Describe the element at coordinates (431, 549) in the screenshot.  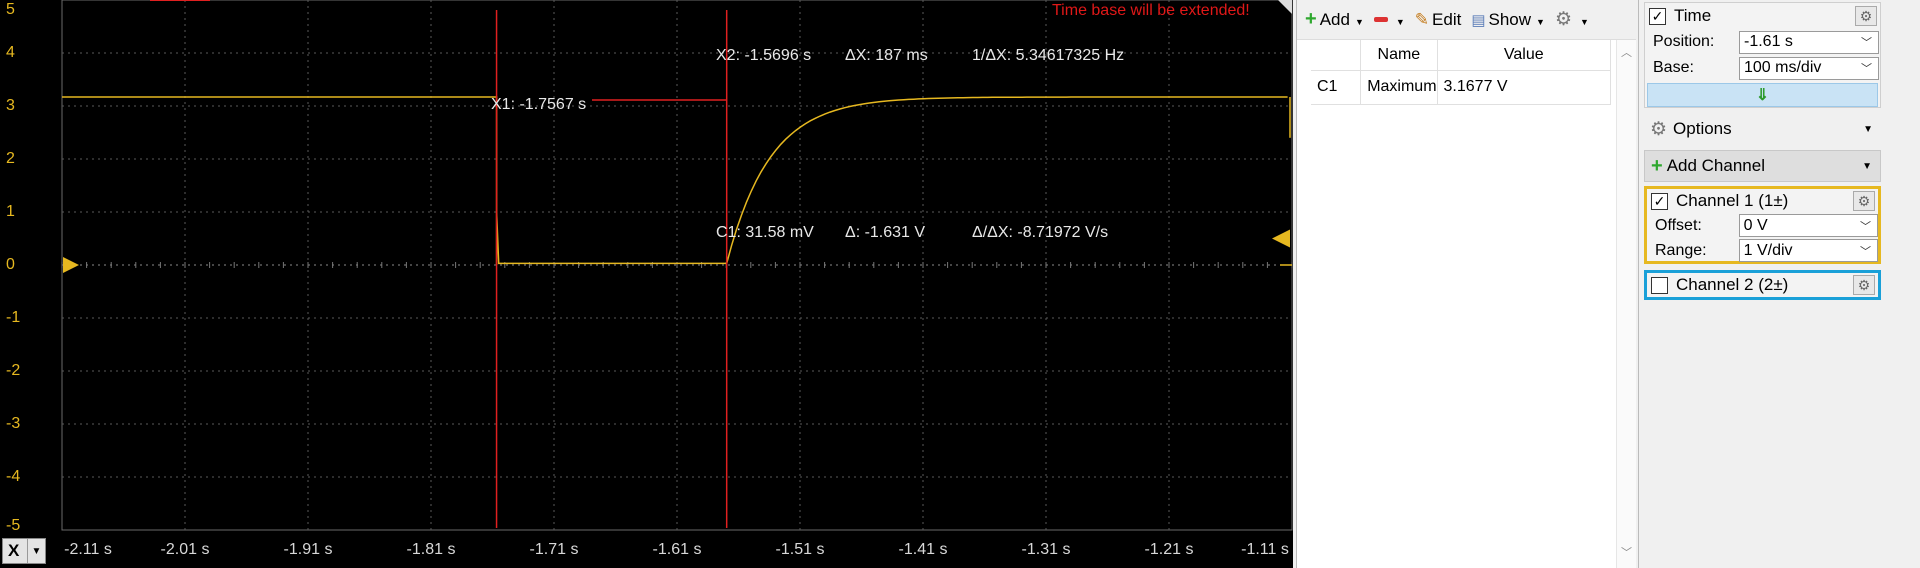
I see `x-tick-label: -1.81 s` at that location.